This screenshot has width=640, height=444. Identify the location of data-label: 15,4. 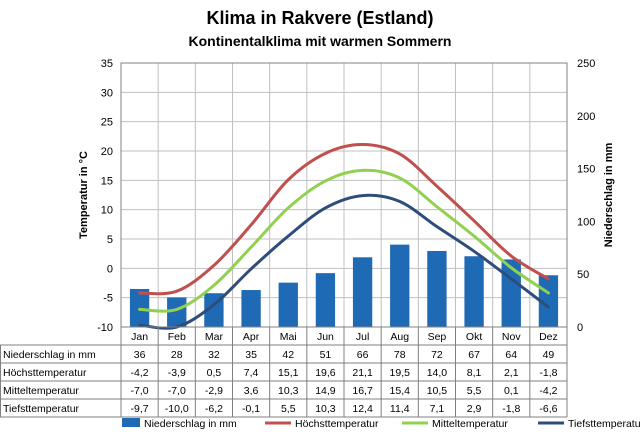
(400, 391).